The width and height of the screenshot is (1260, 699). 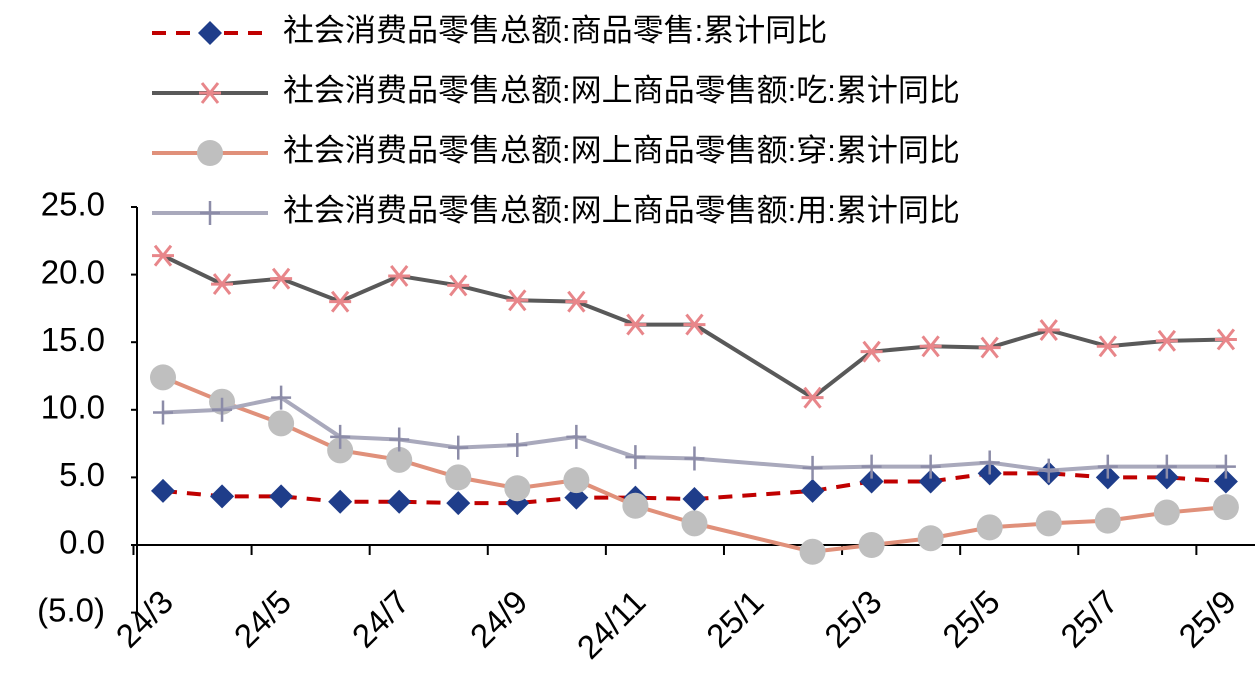 What do you see at coordinates (555, 30) in the screenshot?
I see `legend-label: 社会消费品零售总额:商品零售:累计同比` at bounding box center [555, 30].